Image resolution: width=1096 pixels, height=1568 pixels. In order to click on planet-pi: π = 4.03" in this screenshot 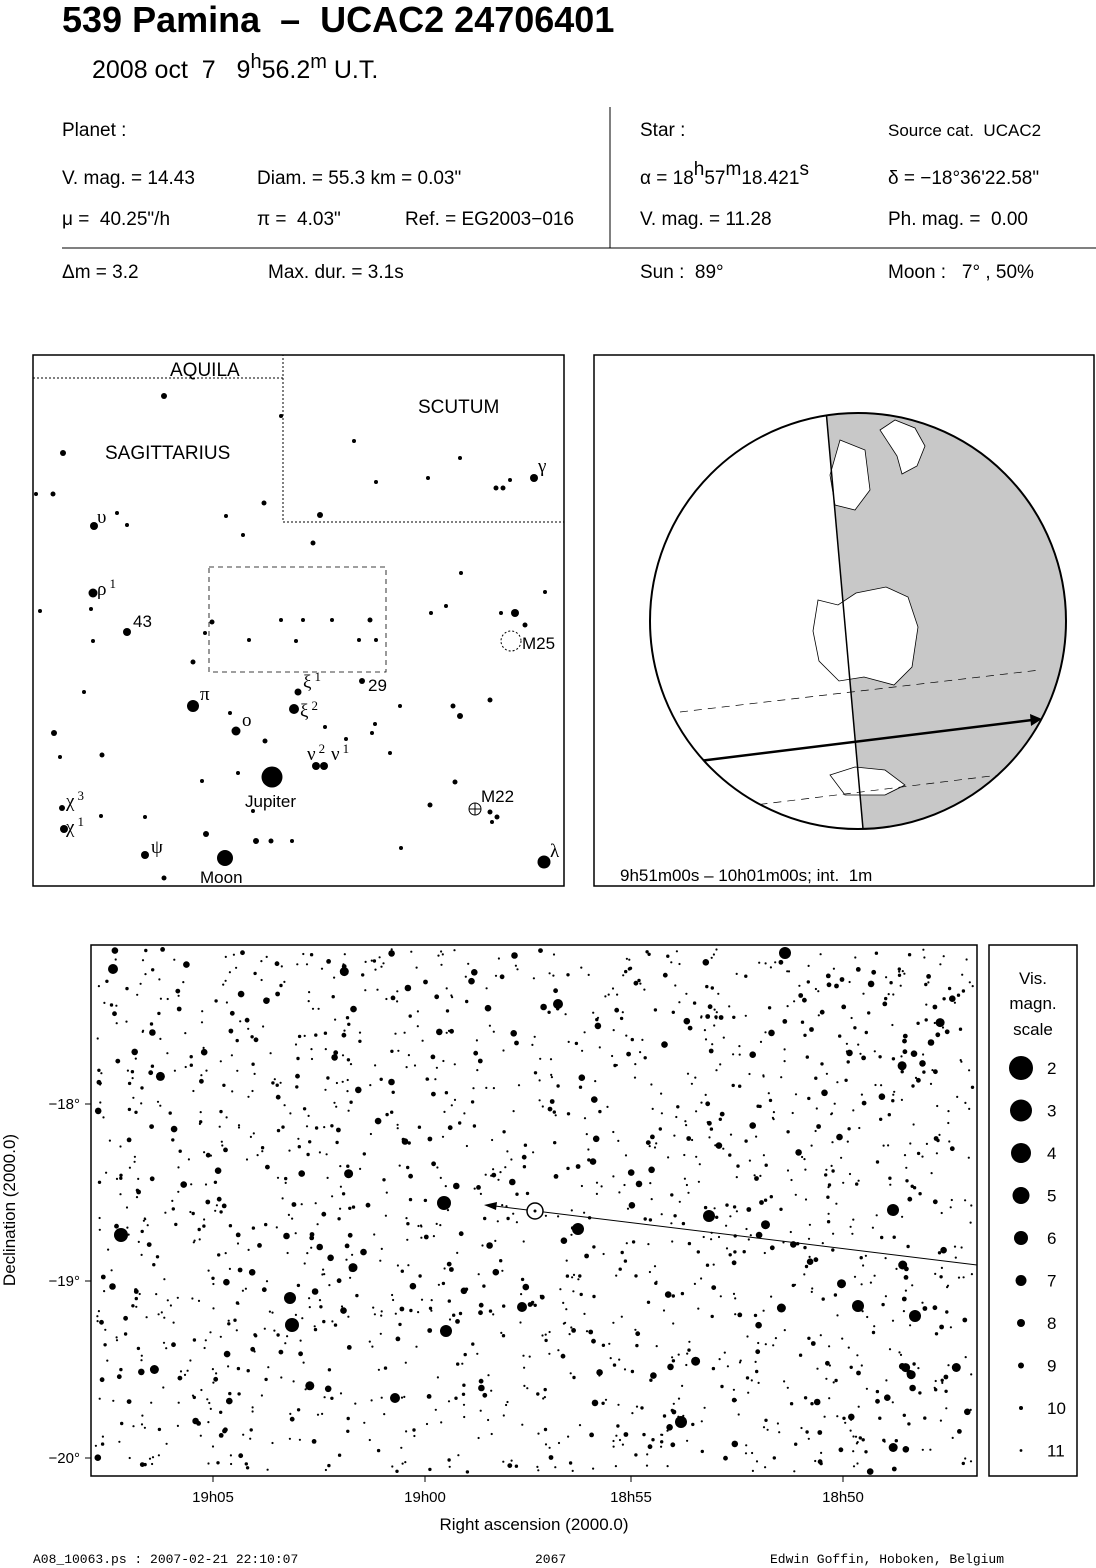, I will do `click(299, 219)`.